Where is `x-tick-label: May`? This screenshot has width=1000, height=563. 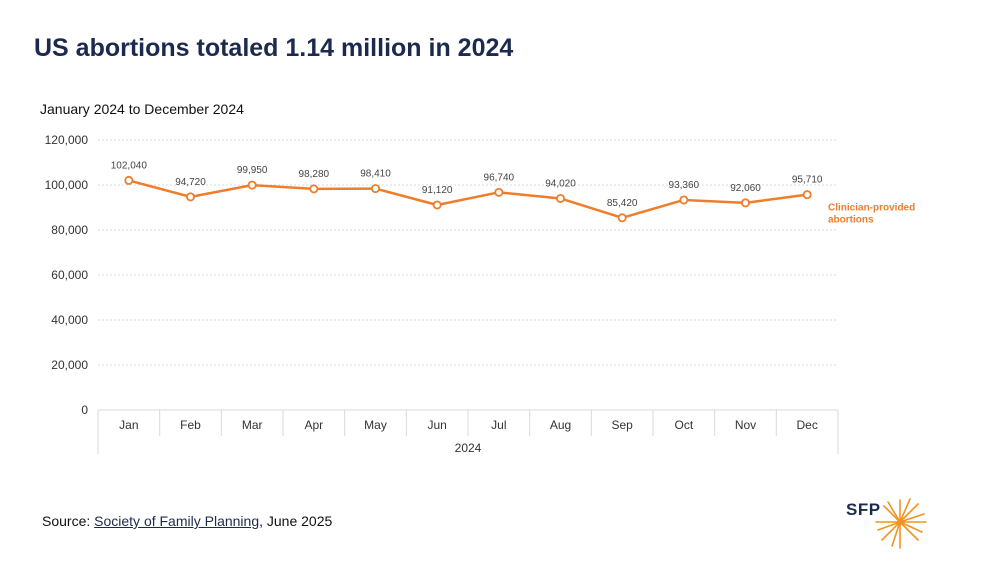 x-tick-label: May is located at coordinates (375, 425).